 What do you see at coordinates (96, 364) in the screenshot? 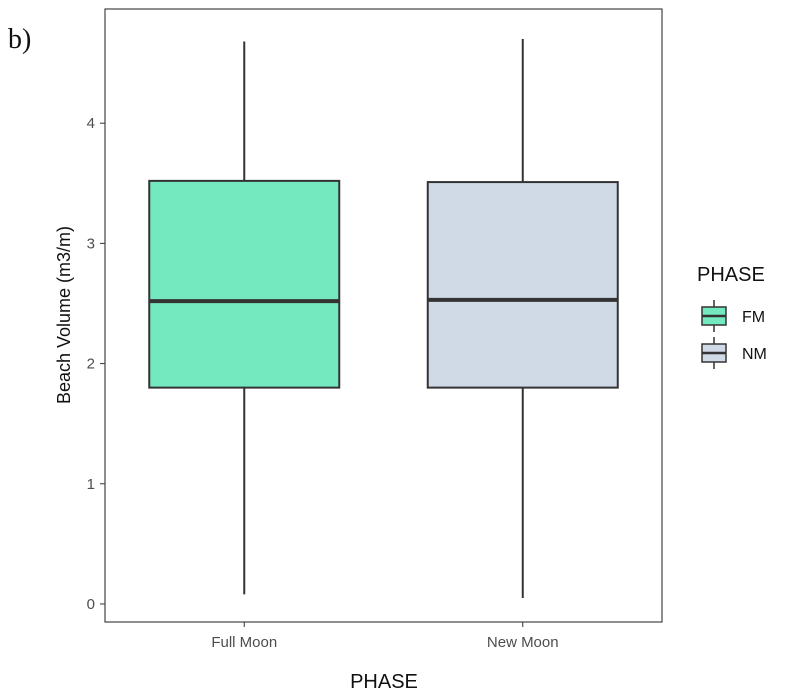
I see `y-axis: 0 1 2 3 4` at bounding box center [96, 364].